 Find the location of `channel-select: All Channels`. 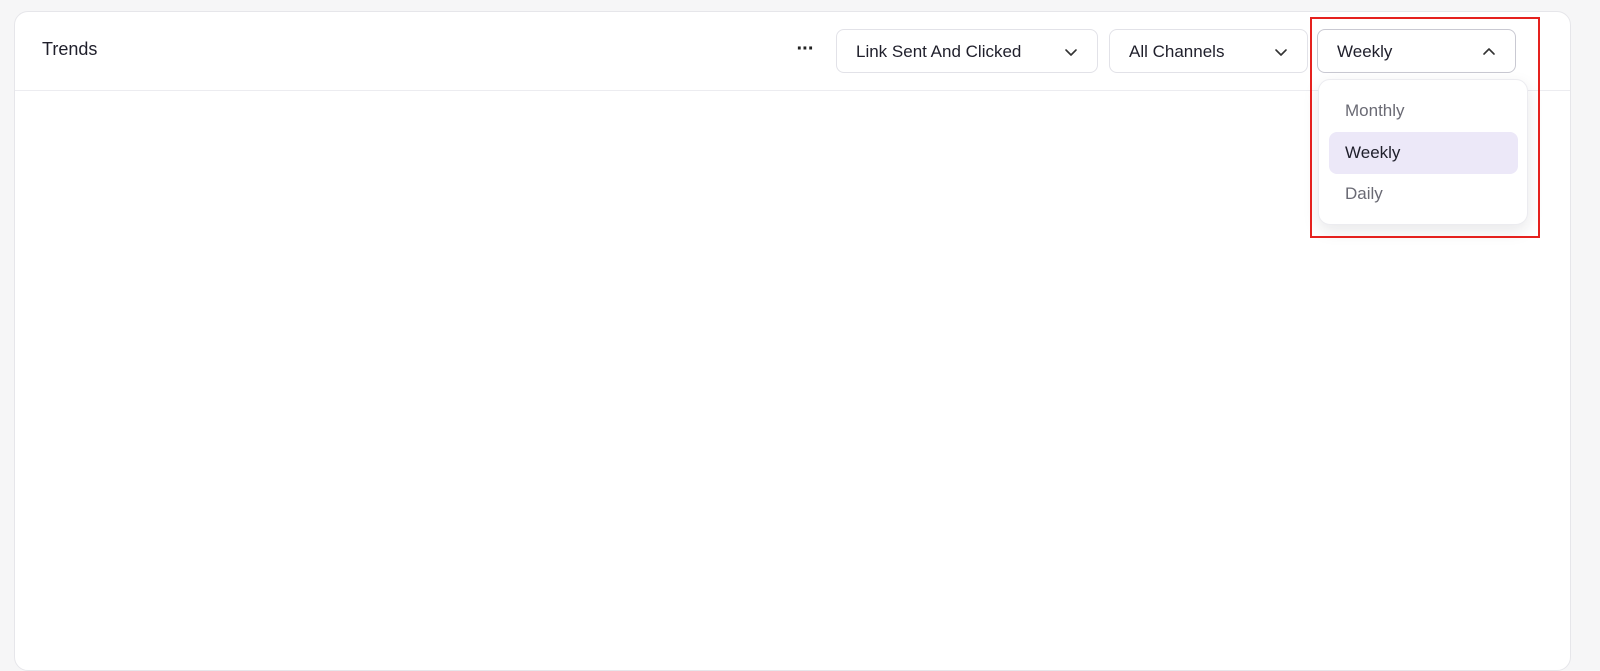

channel-select: All Channels is located at coordinates (1208, 51).